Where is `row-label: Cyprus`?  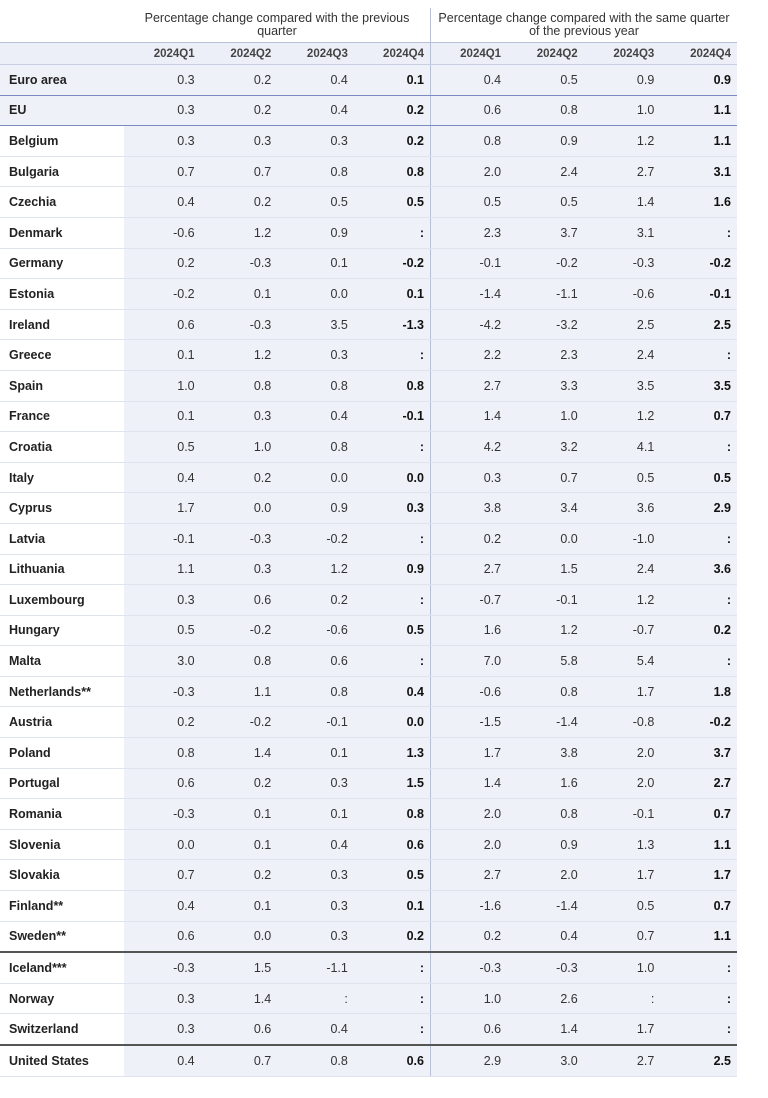 row-label: Cyprus is located at coordinates (62, 508).